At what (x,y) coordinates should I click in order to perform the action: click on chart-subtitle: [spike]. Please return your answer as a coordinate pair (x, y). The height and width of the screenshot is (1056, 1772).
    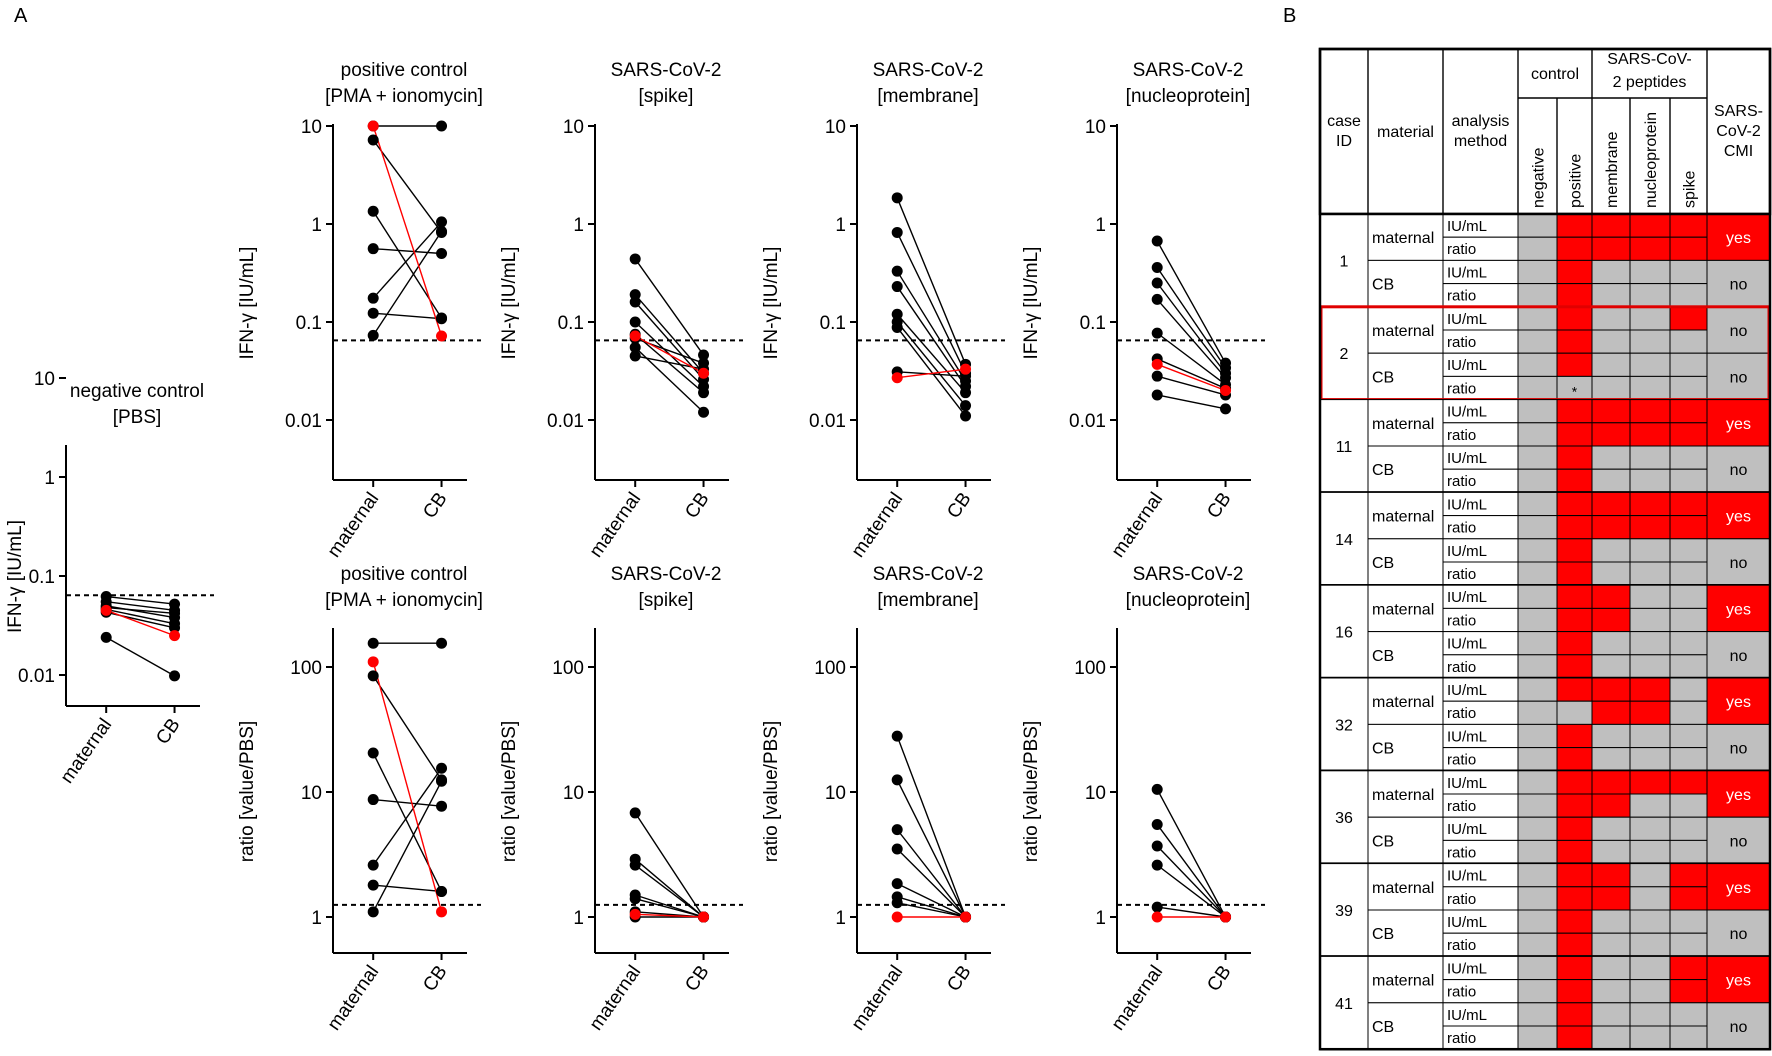
    Looking at the image, I should click on (666, 600).